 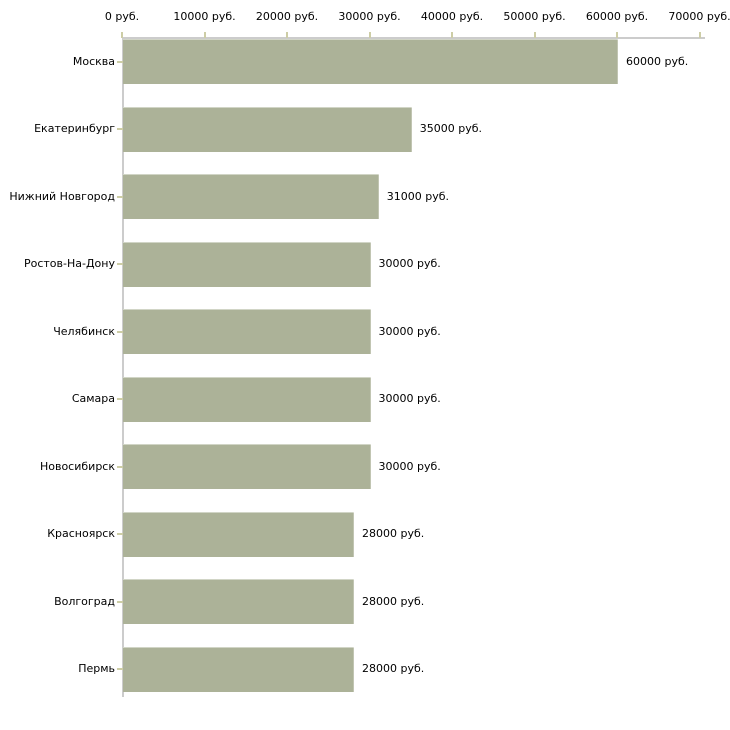 I want to click on x-axis-tick-label: 0 руб., so click(x=122, y=16).